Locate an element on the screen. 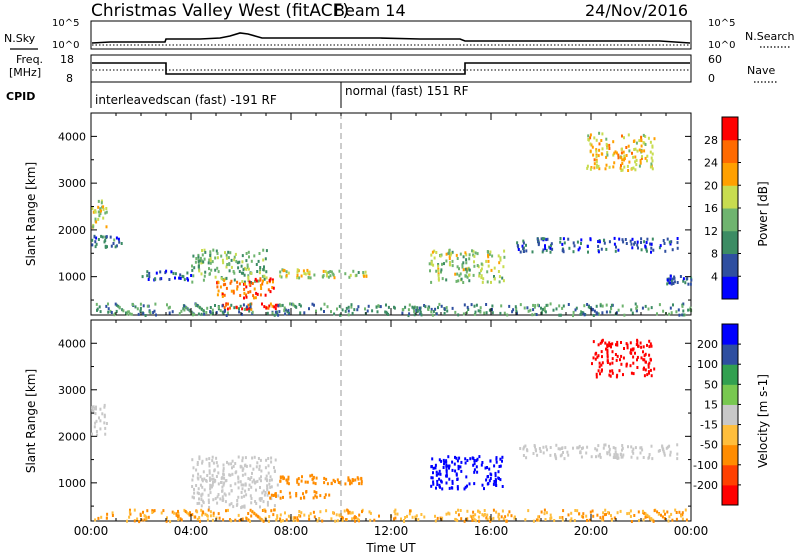  nsearch-label: N.Search is located at coordinates (770, 36).